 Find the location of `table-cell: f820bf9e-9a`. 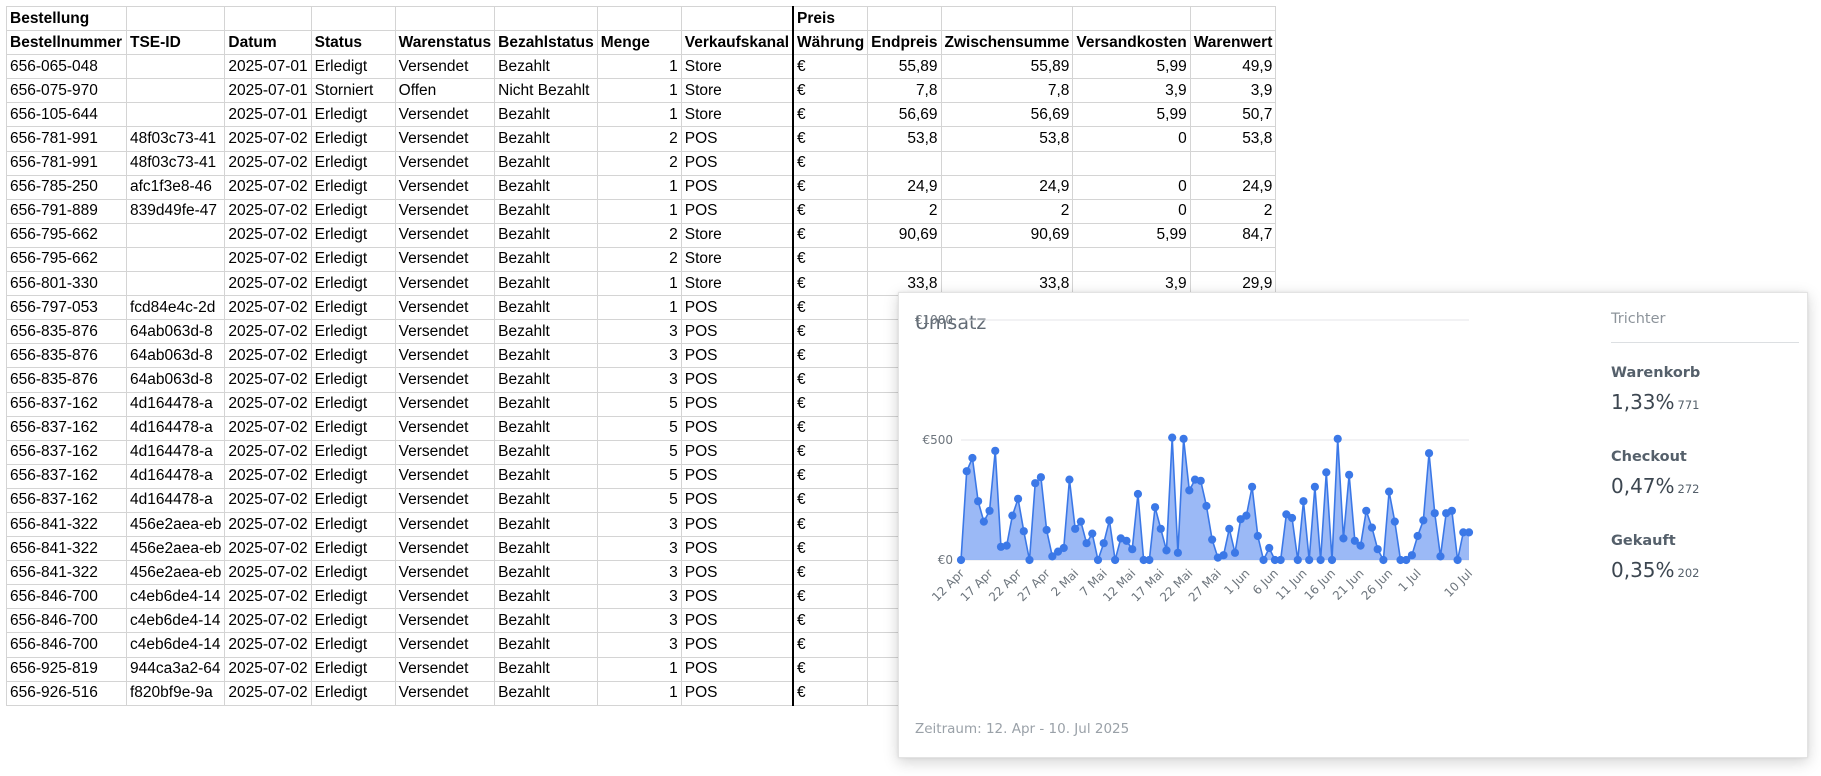

table-cell: f820bf9e-9a is located at coordinates (175, 693).